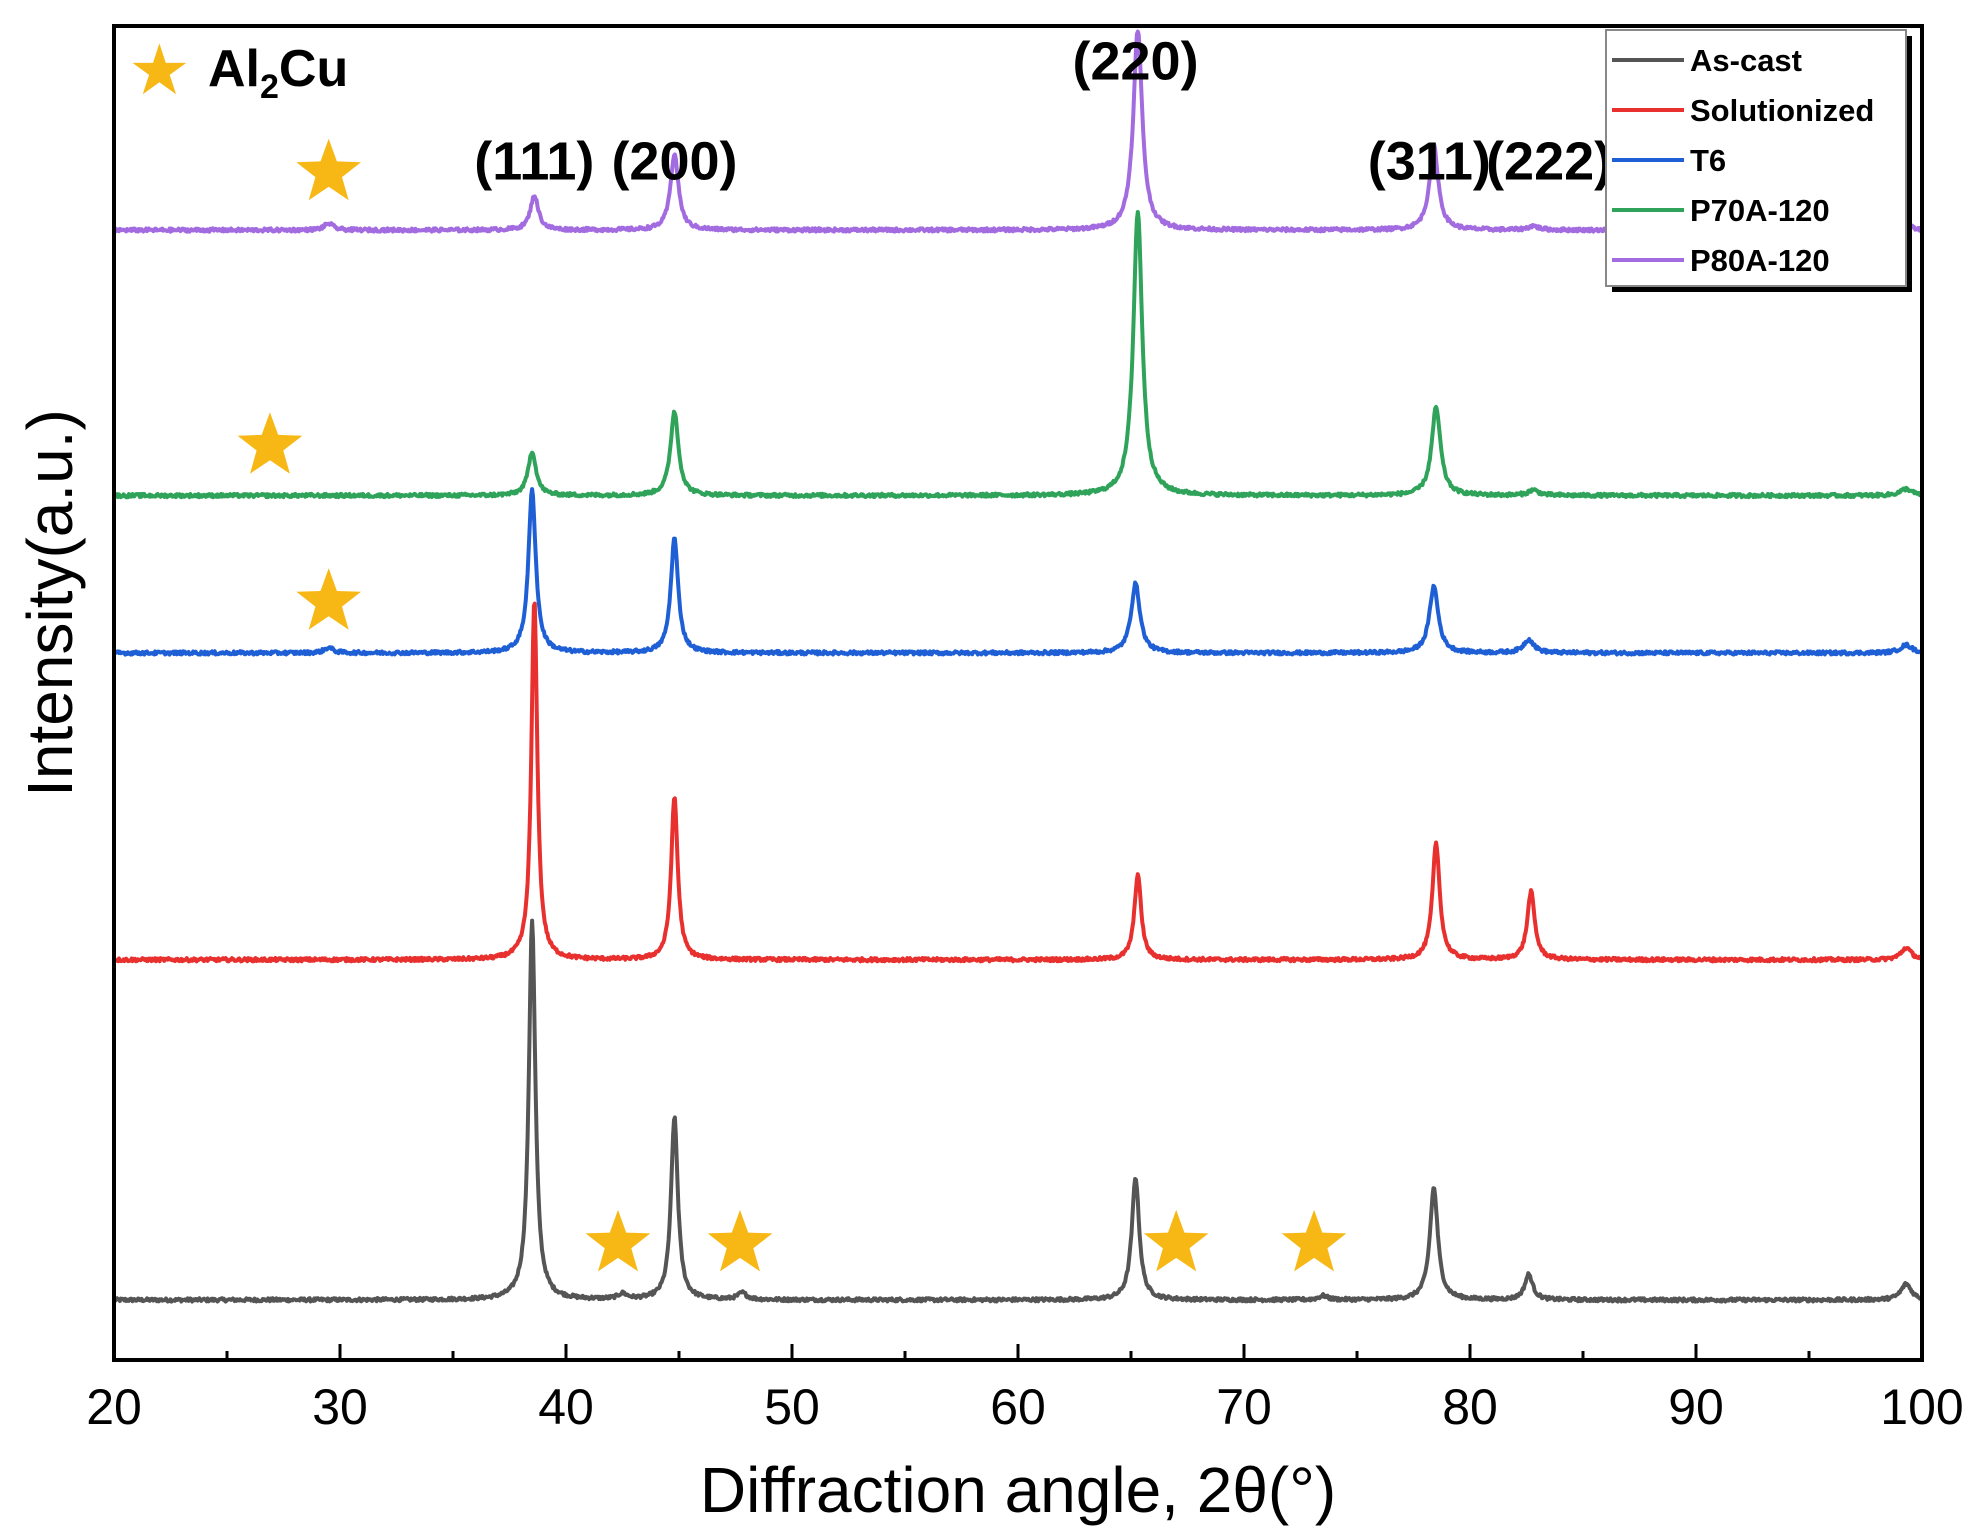  I want to click on phase-label-subscript: 2, so click(269, 87).